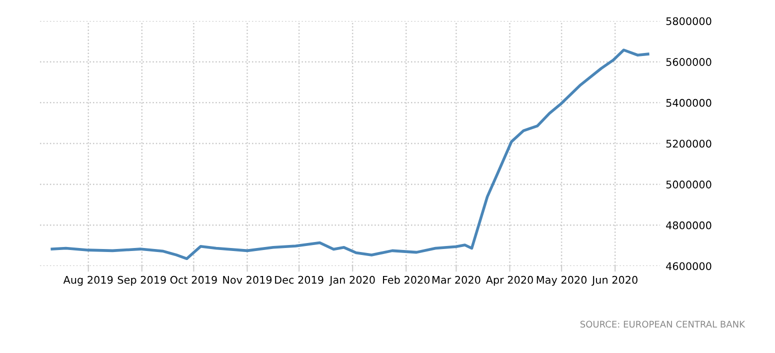  I want to click on x-tick-label: Jan 2020, so click(352, 281).